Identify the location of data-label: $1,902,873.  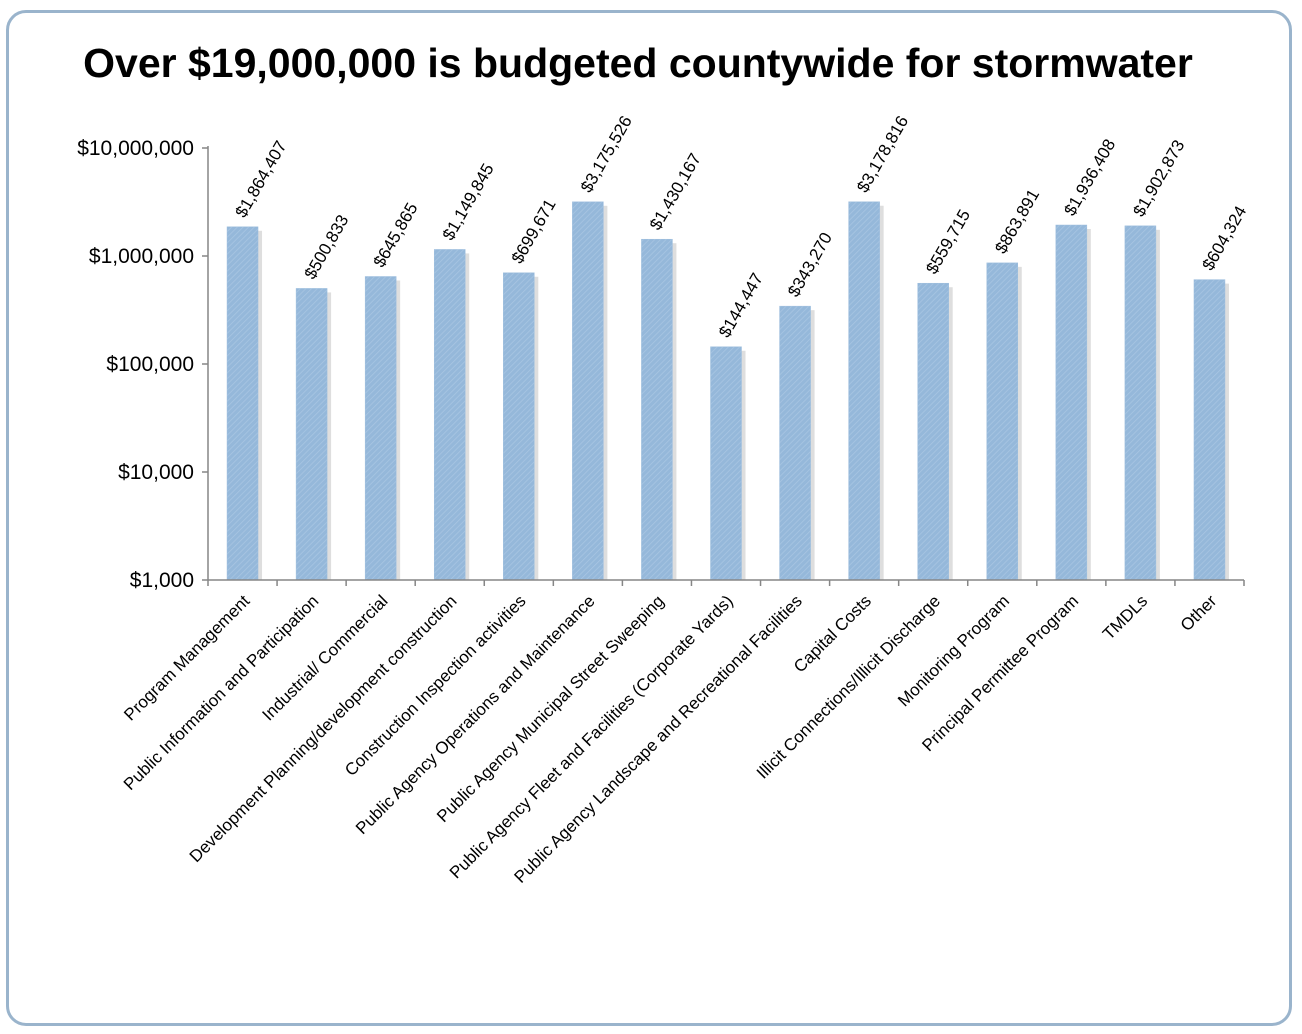
(1158, 178).